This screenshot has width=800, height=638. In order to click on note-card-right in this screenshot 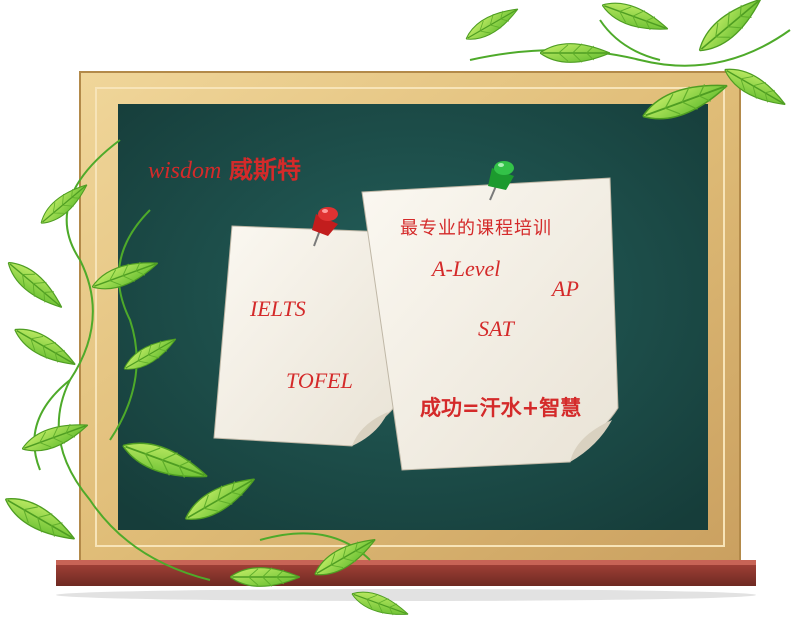, I will do `click(490, 324)`.